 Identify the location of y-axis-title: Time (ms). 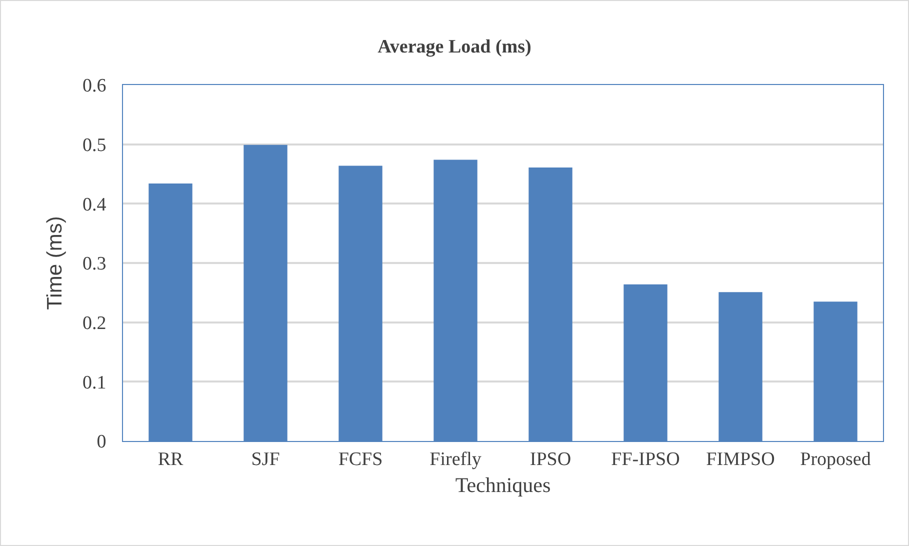
(55, 263).